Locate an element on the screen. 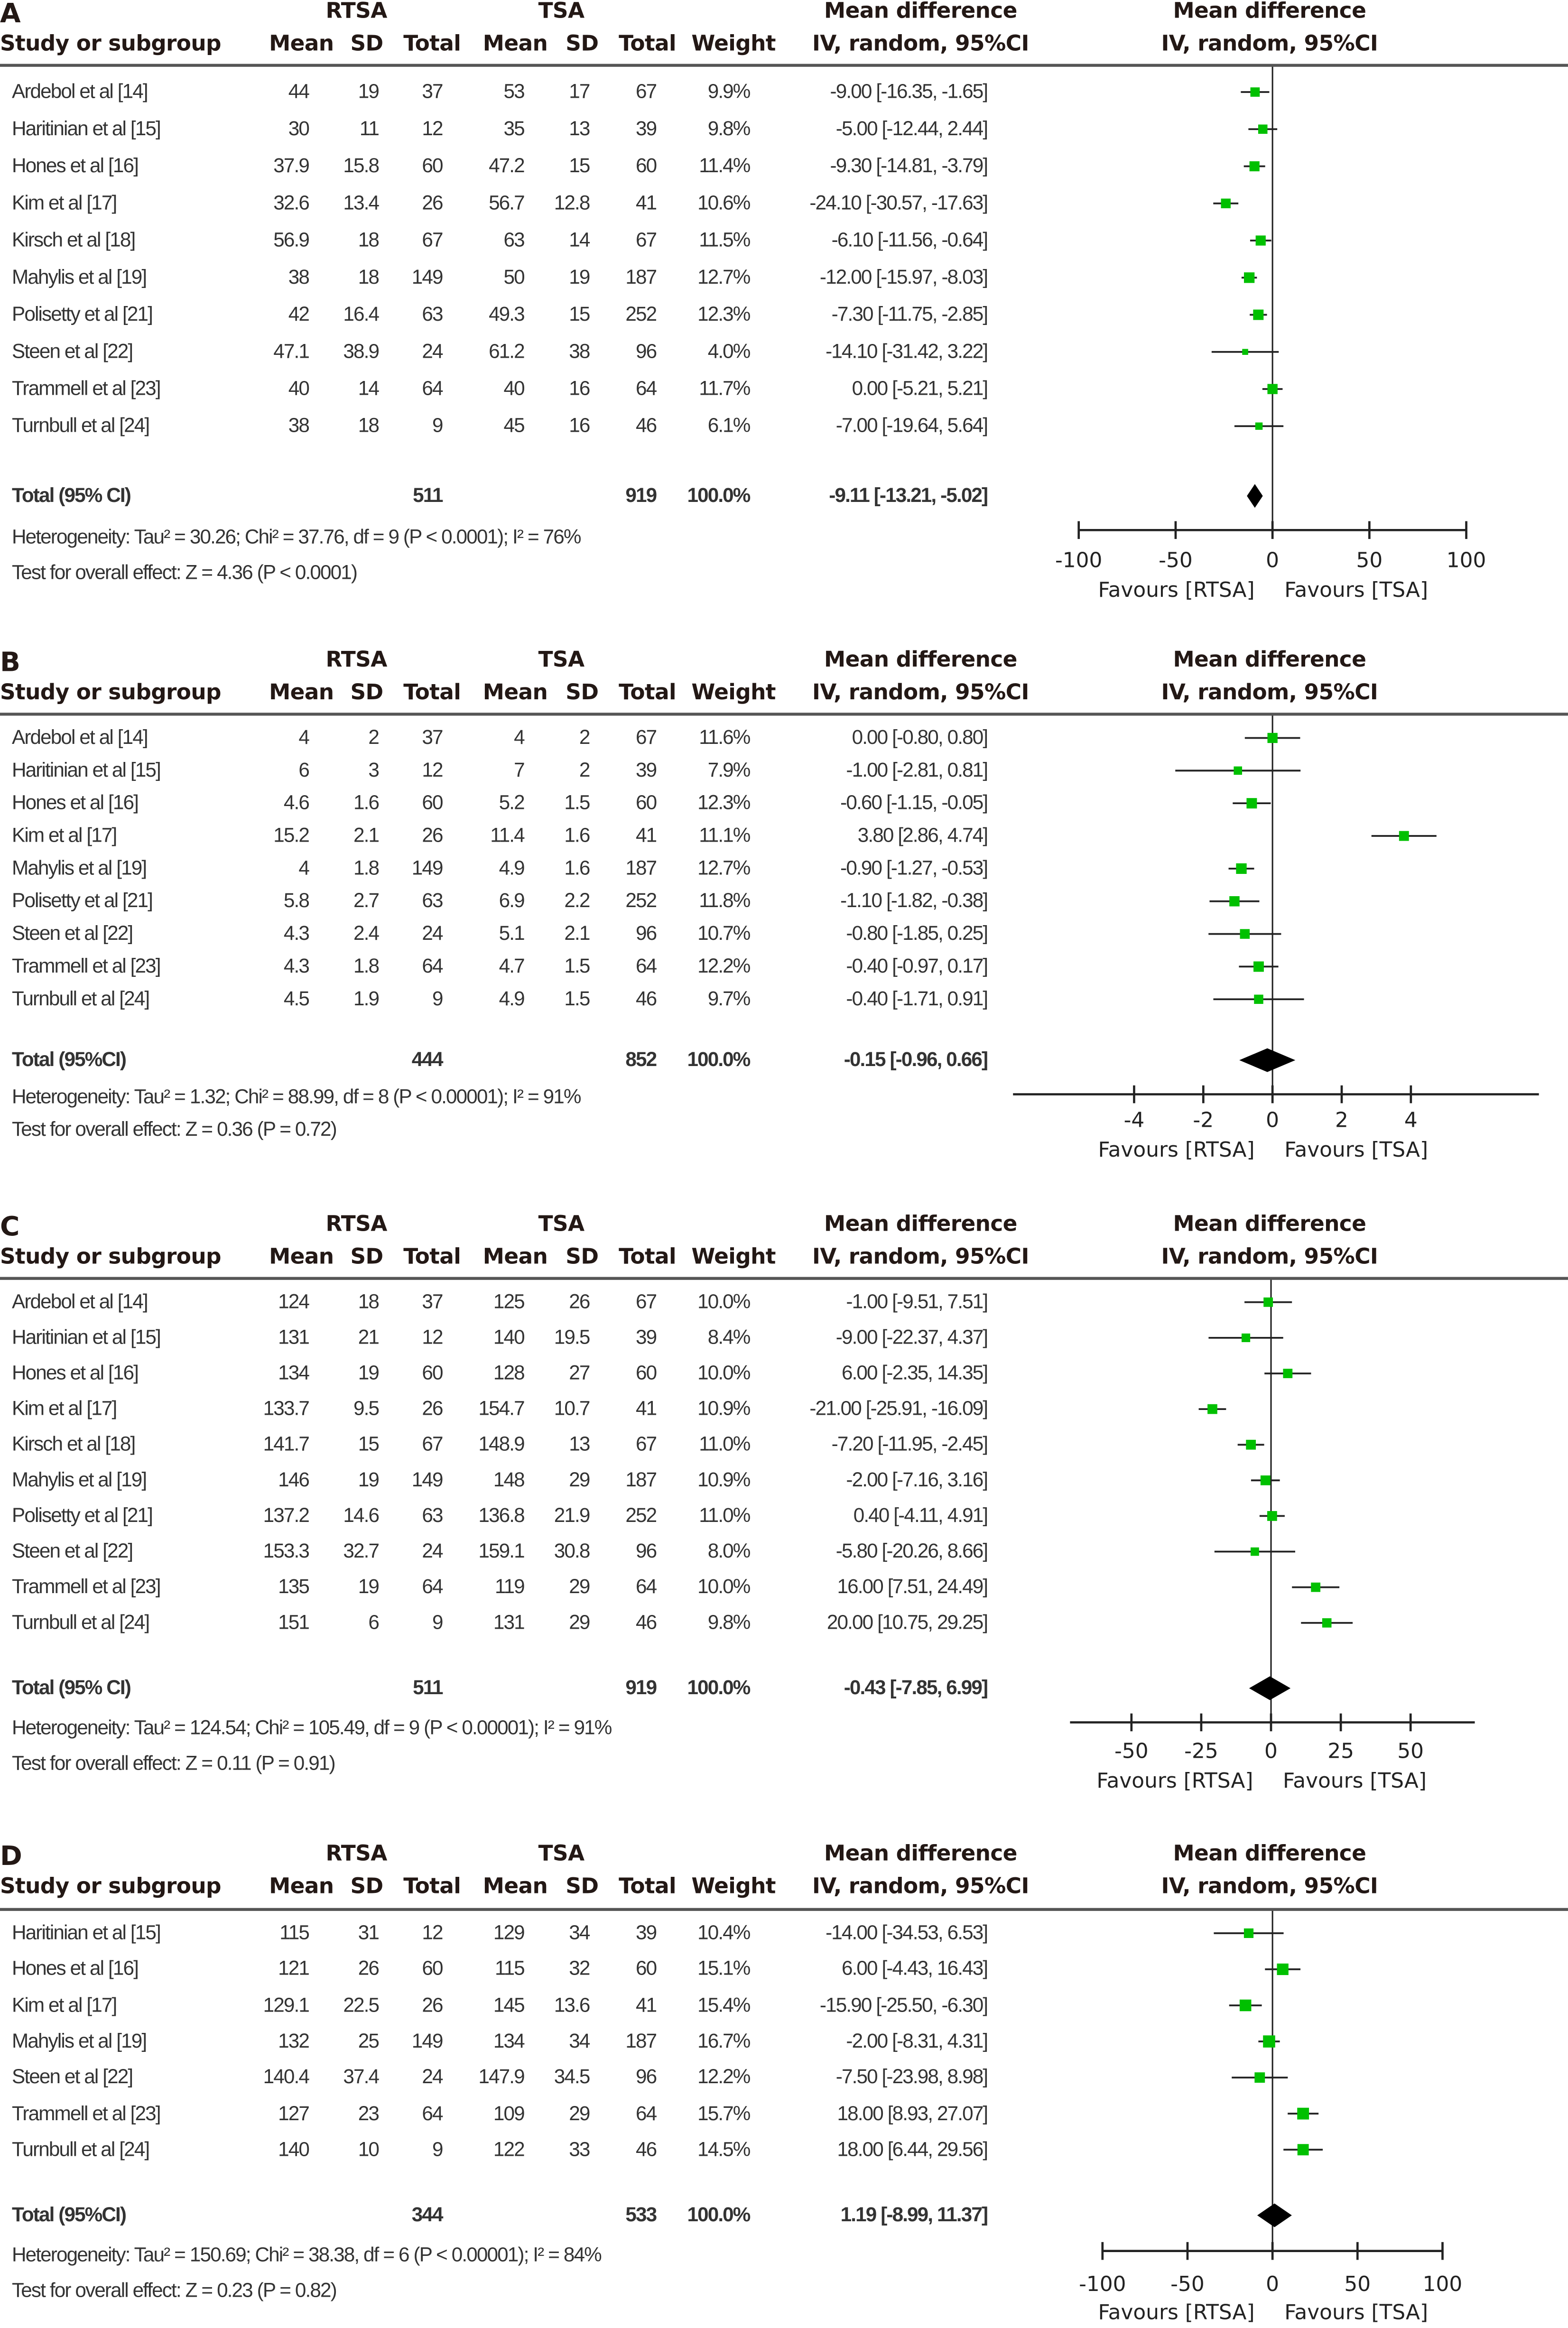 Image resolution: width=1568 pixels, height=2328 pixels. rtsa-value: 4.5 is located at coordinates (296, 999).